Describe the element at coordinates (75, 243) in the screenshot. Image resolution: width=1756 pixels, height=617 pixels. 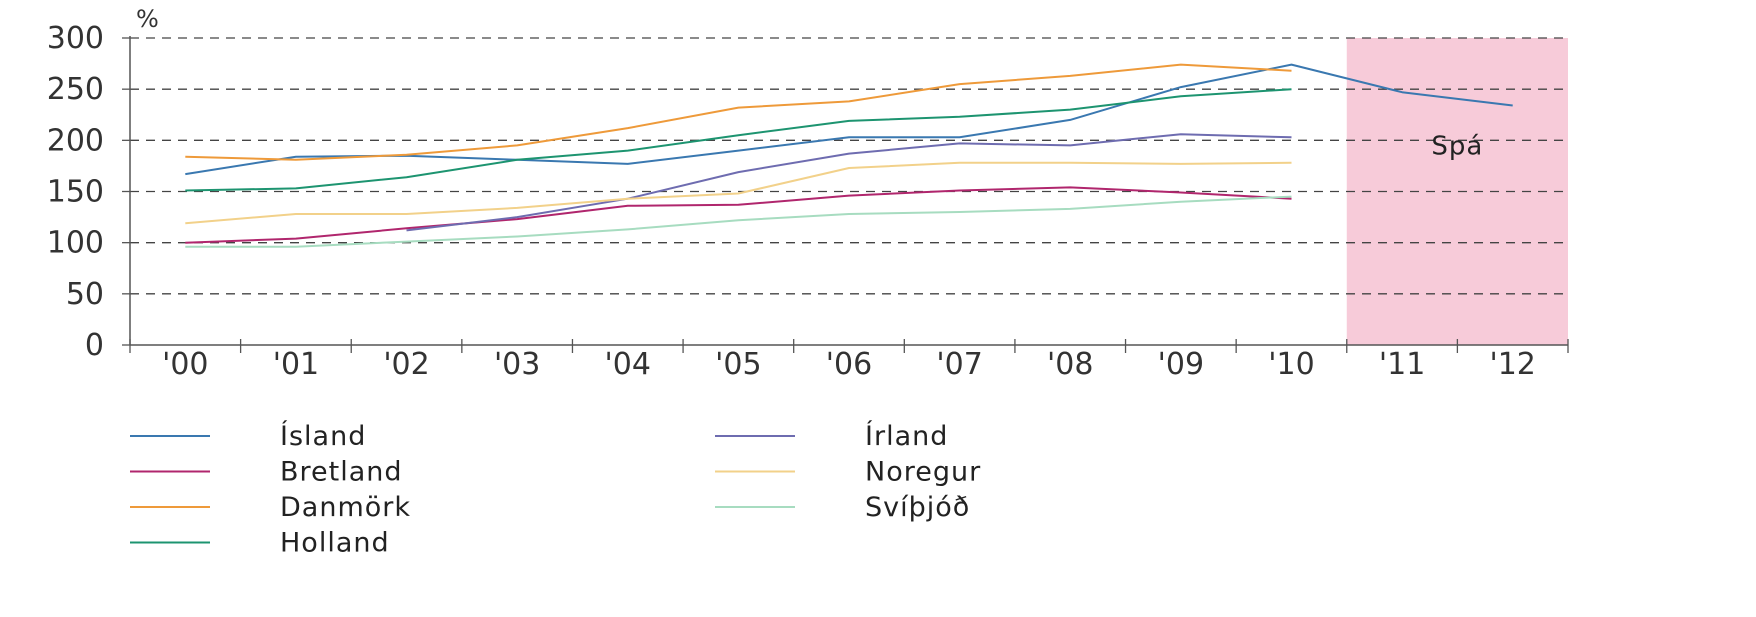
I see `y-tick-label: 100` at that location.